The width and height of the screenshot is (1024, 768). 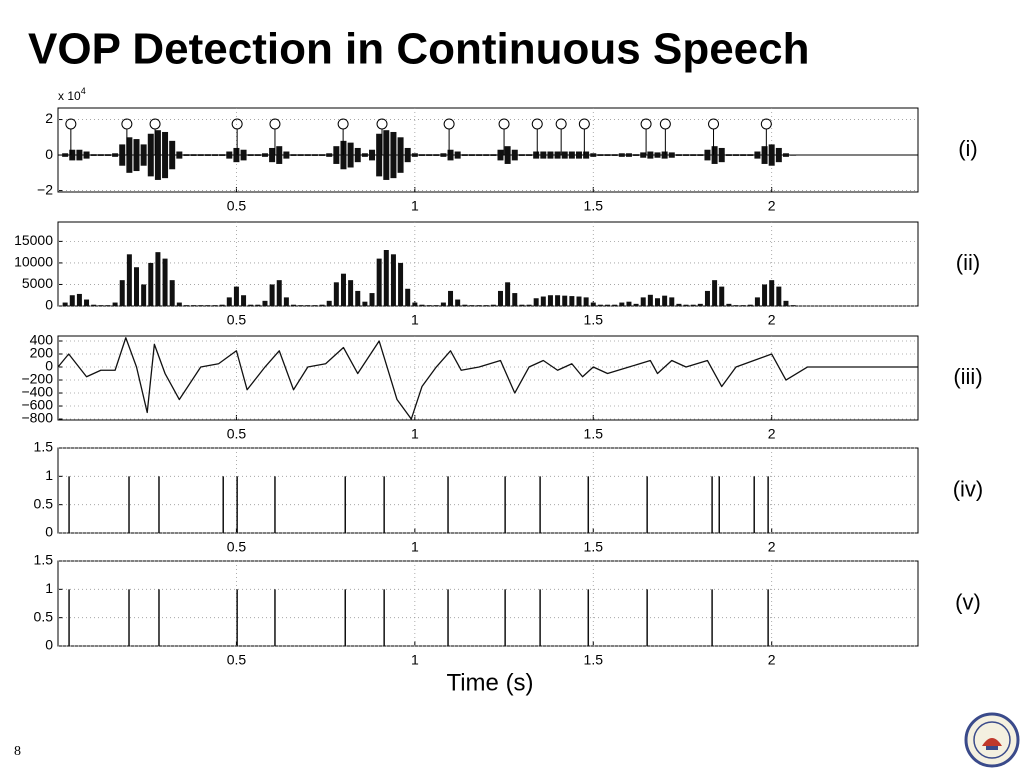 What do you see at coordinates (968, 488) in the screenshot?
I see `panel-label: (iv)` at bounding box center [968, 488].